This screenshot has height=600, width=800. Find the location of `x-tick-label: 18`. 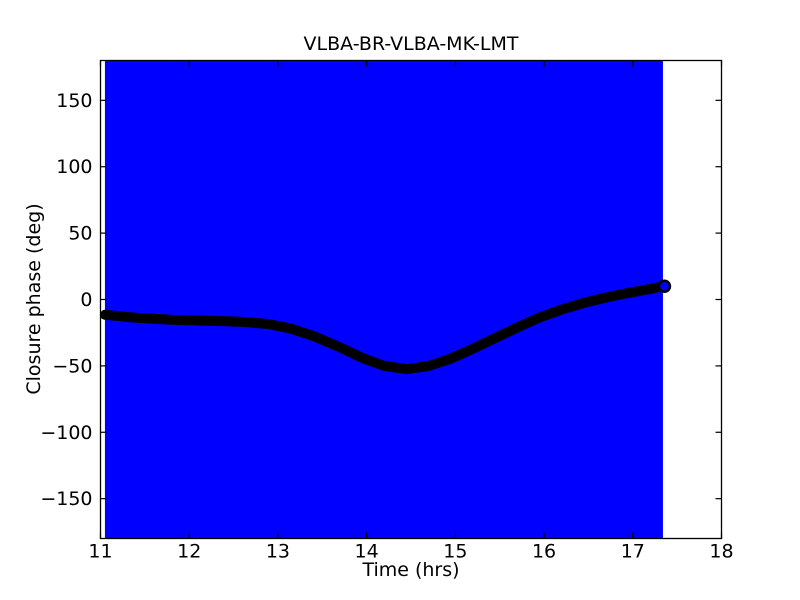

x-tick-label: 18 is located at coordinates (721, 552).